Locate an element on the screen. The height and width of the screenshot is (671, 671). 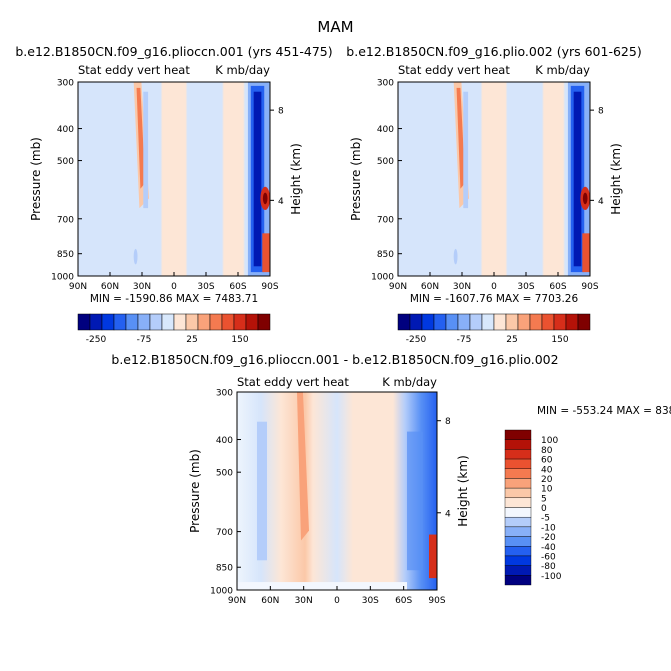
colorbar-label: -40 is located at coordinates (548, 548).